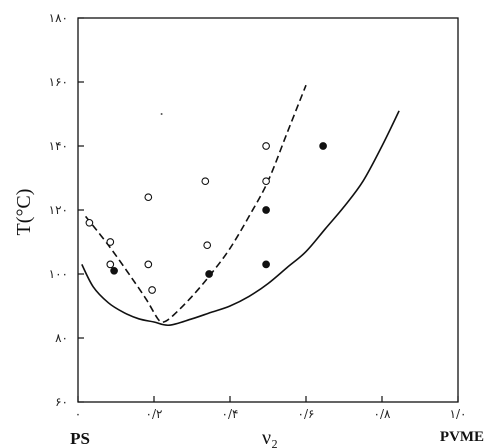 The width and height of the screenshot is (494, 448). What do you see at coordinates (458, 414) in the screenshot?
I see `x-tick-label: ۱/۰` at bounding box center [458, 414].